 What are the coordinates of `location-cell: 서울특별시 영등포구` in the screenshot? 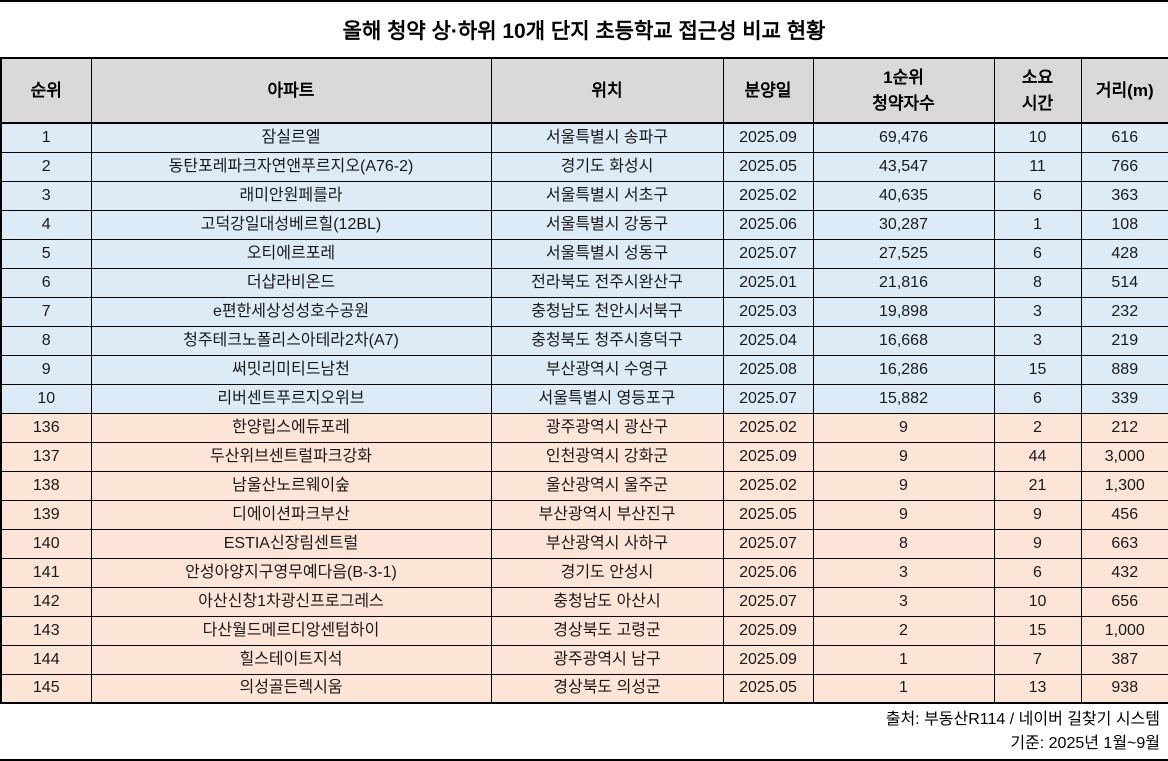 It's located at (607, 398).